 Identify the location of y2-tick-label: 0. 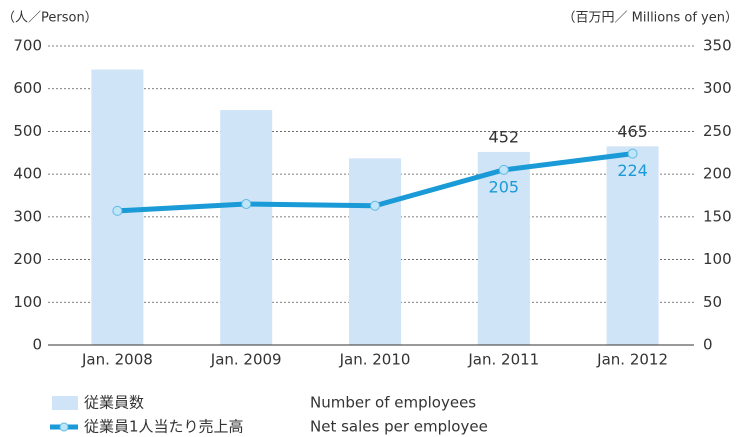
(708, 345).